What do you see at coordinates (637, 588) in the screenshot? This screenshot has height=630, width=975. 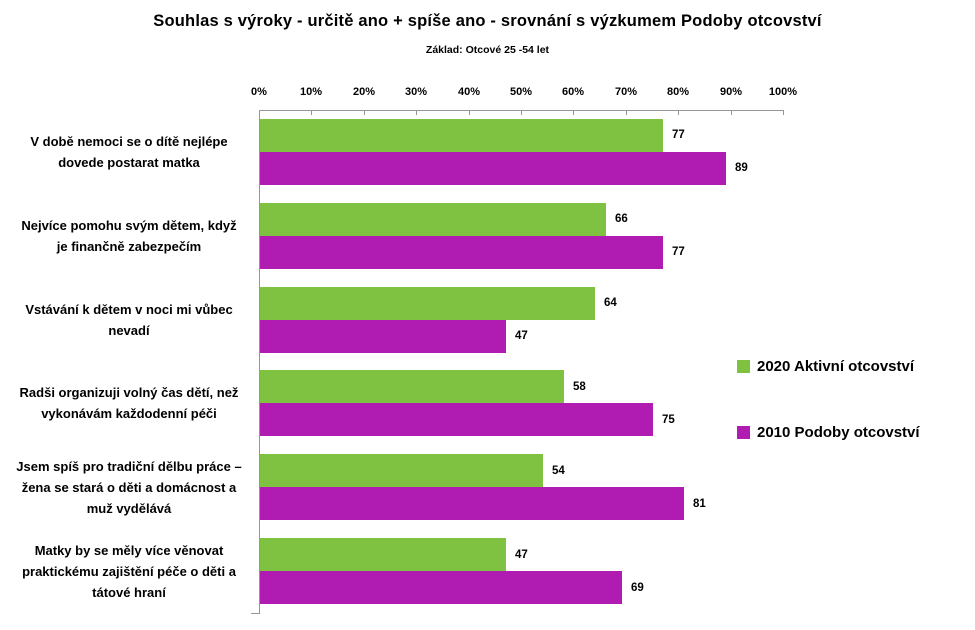 I see `bar-value-label: 69` at bounding box center [637, 588].